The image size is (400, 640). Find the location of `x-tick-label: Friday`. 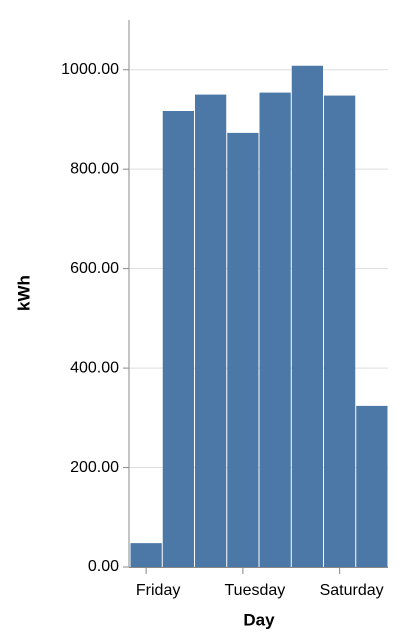

x-tick-label: Friday is located at coordinates (158, 590).